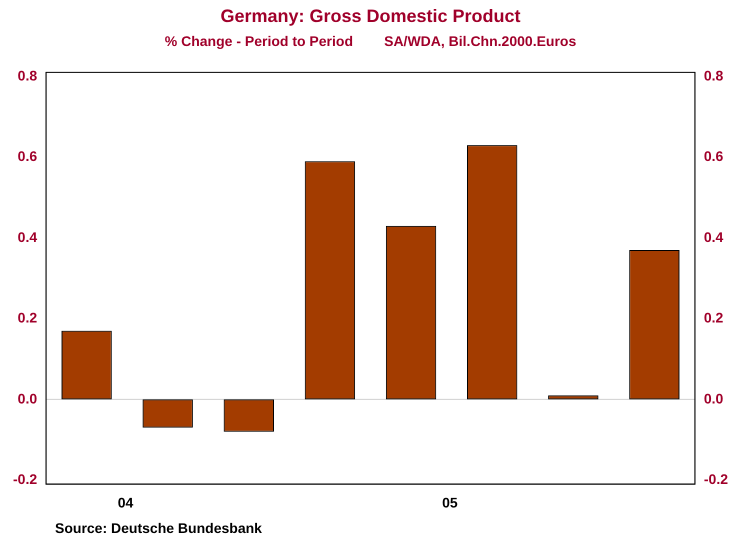  Describe the element at coordinates (28, 75) in the screenshot. I see `y-tick-label: 0.8` at that location.